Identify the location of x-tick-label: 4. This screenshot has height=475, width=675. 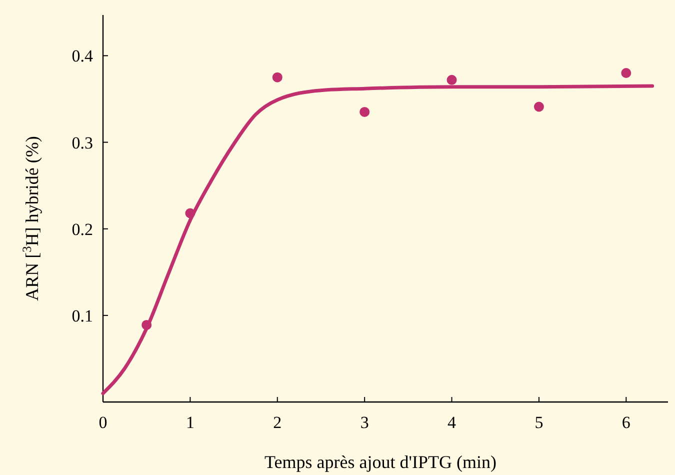
(452, 422).